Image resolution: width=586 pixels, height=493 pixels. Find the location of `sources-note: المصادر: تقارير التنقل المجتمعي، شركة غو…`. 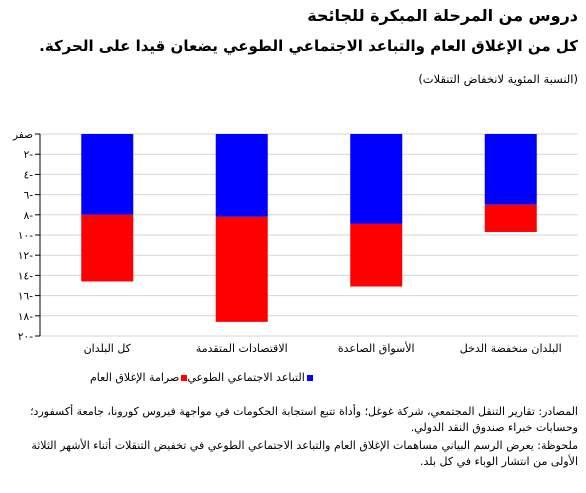

sources-note: المصادر: تقارير التنقل المجتمعي، شركة غو… is located at coordinates (304, 419).